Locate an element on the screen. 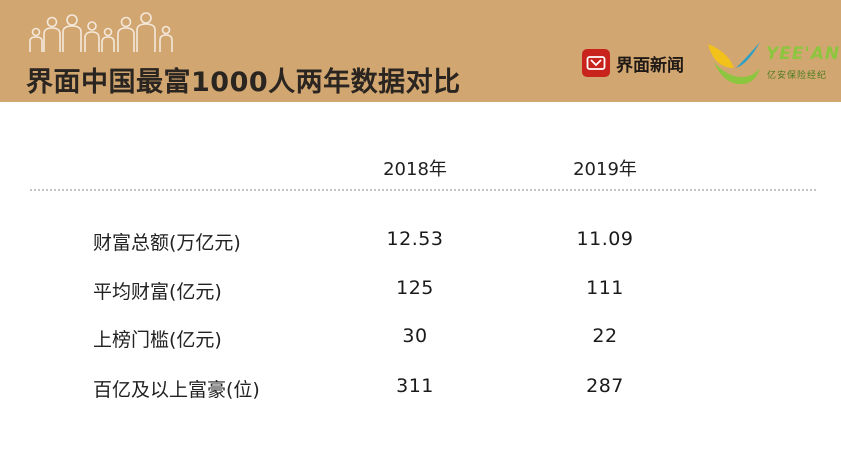  jiemian-brand-name: 界面新闻 is located at coordinates (650, 65).